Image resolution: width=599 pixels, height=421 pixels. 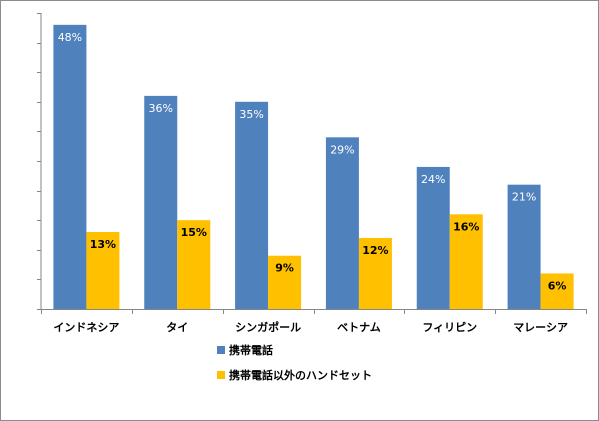 I want to click on data-label-other-handset: 12%, so click(x=375, y=250).